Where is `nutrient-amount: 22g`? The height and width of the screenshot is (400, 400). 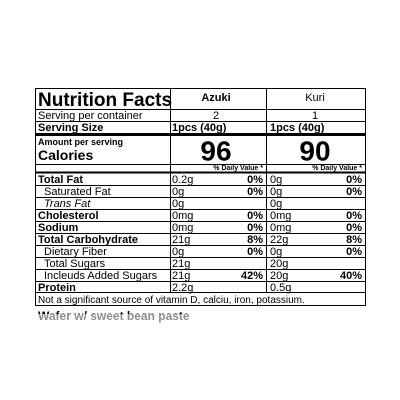 nutrient-amount: 22g is located at coordinates (279, 240).